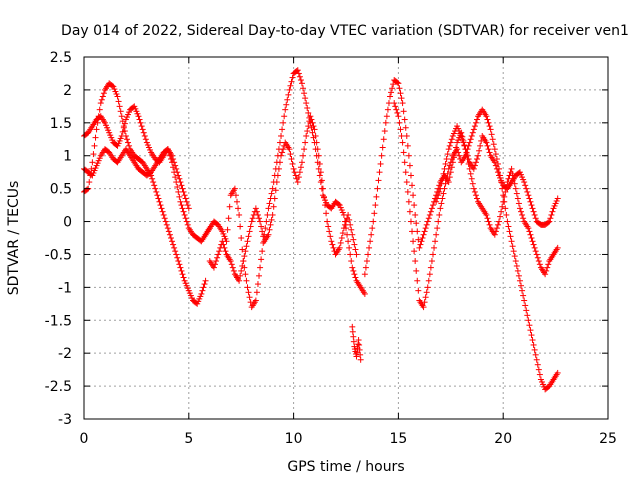 Image resolution: width=640 pixels, height=480 pixels. I want to click on y-tick-label: 2.5, so click(61, 58).